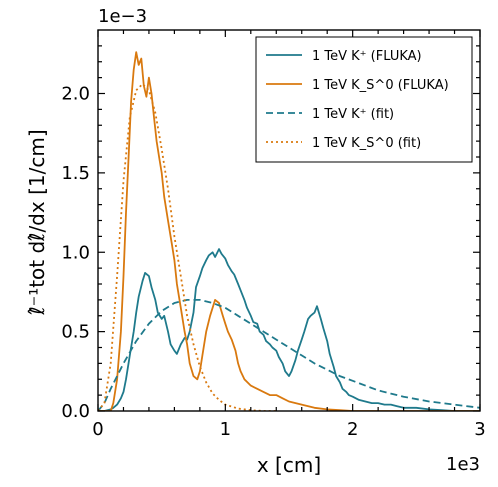 The height and width of the screenshot is (487, 498). What do you see at coordinates (380, 85) in the screenshot?
I see `legend-label-2: 1 TeV K_S^0 (FLUKA)` at bounding box center [380, 85].